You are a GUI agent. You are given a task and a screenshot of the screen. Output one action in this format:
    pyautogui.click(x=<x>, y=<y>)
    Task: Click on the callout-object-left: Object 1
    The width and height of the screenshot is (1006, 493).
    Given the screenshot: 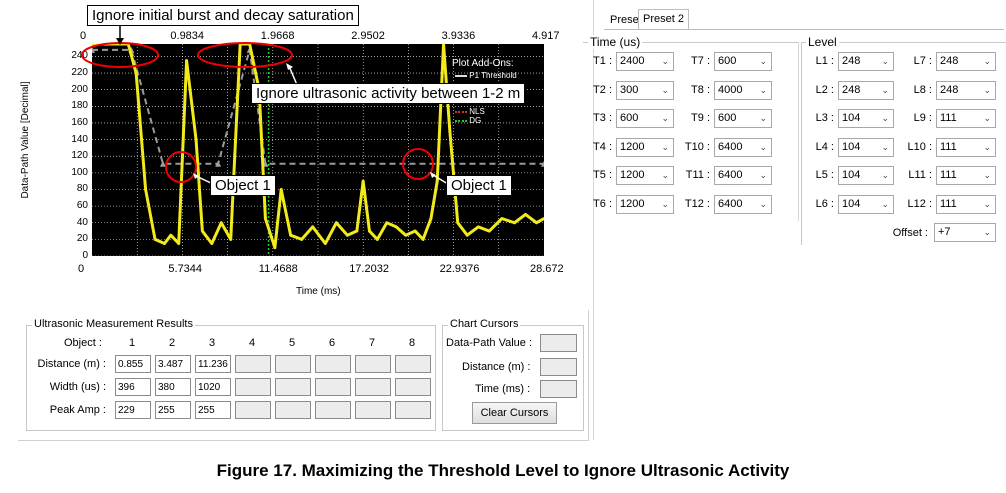 What is the action you would take?
    pyautogui.click(x=243, y=185)
    